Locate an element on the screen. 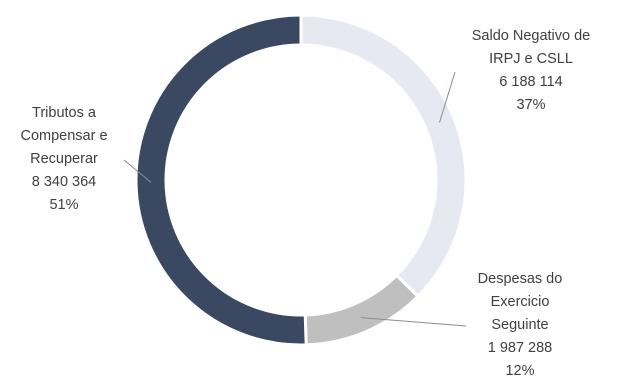 This screenshot has width=619, height=382. callout-label-line: Recuperar is located at coordinates (64, 159).